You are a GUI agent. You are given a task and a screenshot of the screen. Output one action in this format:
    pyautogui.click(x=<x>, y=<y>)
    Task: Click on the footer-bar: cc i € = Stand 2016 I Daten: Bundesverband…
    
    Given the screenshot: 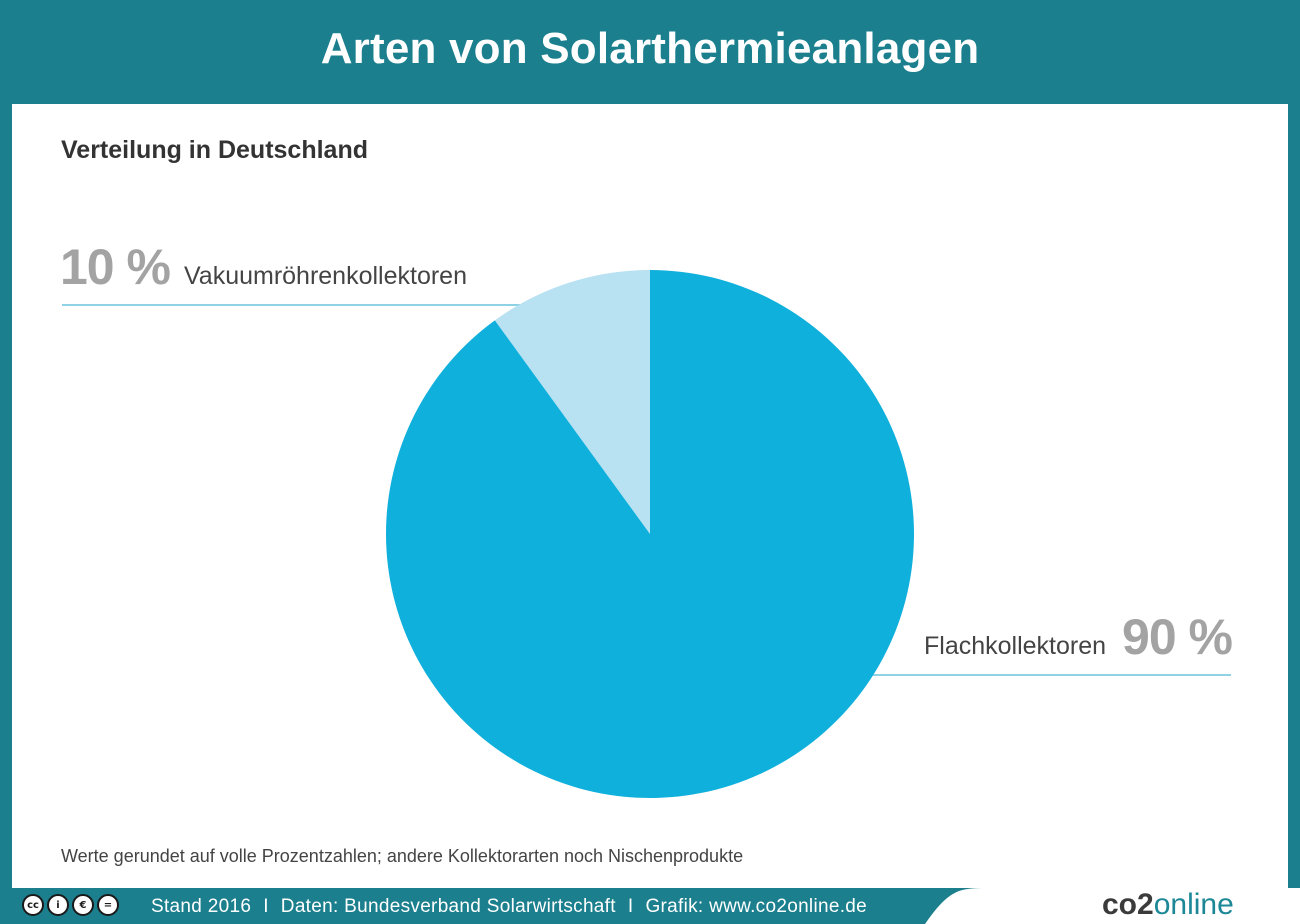 What is the action you would take?
    pyautogui.click(x=650, y=906)
    